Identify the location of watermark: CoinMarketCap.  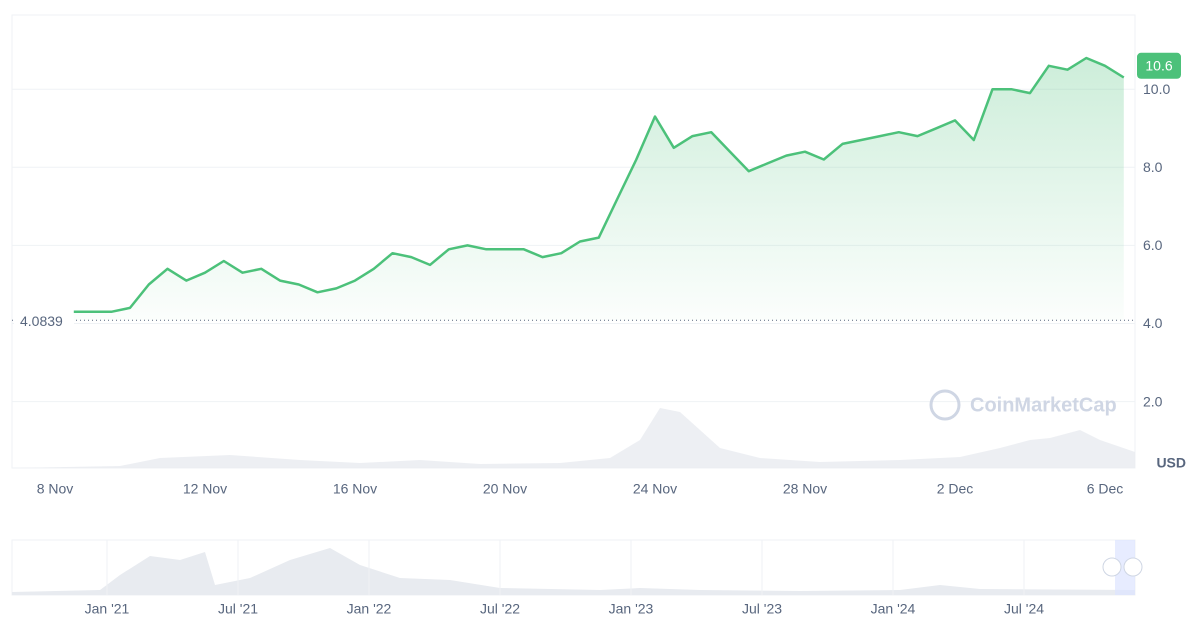
(1023, 405).